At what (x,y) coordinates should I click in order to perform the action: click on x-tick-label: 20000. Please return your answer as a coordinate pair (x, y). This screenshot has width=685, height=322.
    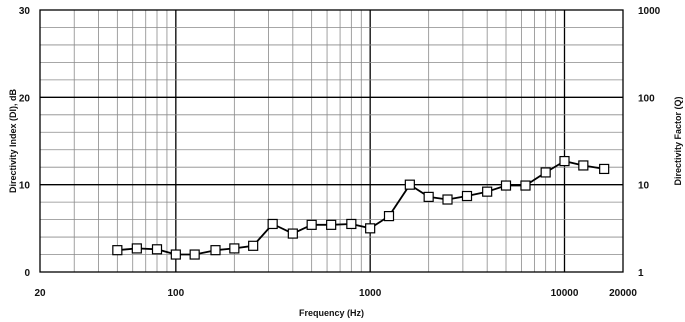
    Looking at the image, I should click on (623, 293).